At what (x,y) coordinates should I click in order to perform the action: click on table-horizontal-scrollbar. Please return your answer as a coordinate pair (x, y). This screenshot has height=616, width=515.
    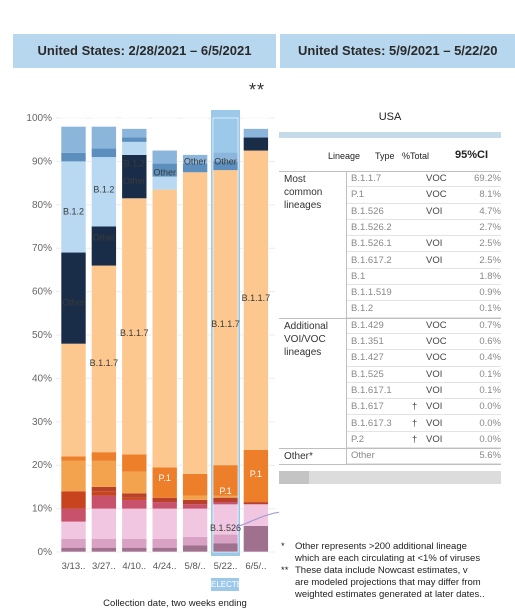
    Looking at the image, I should click on (390, 477).